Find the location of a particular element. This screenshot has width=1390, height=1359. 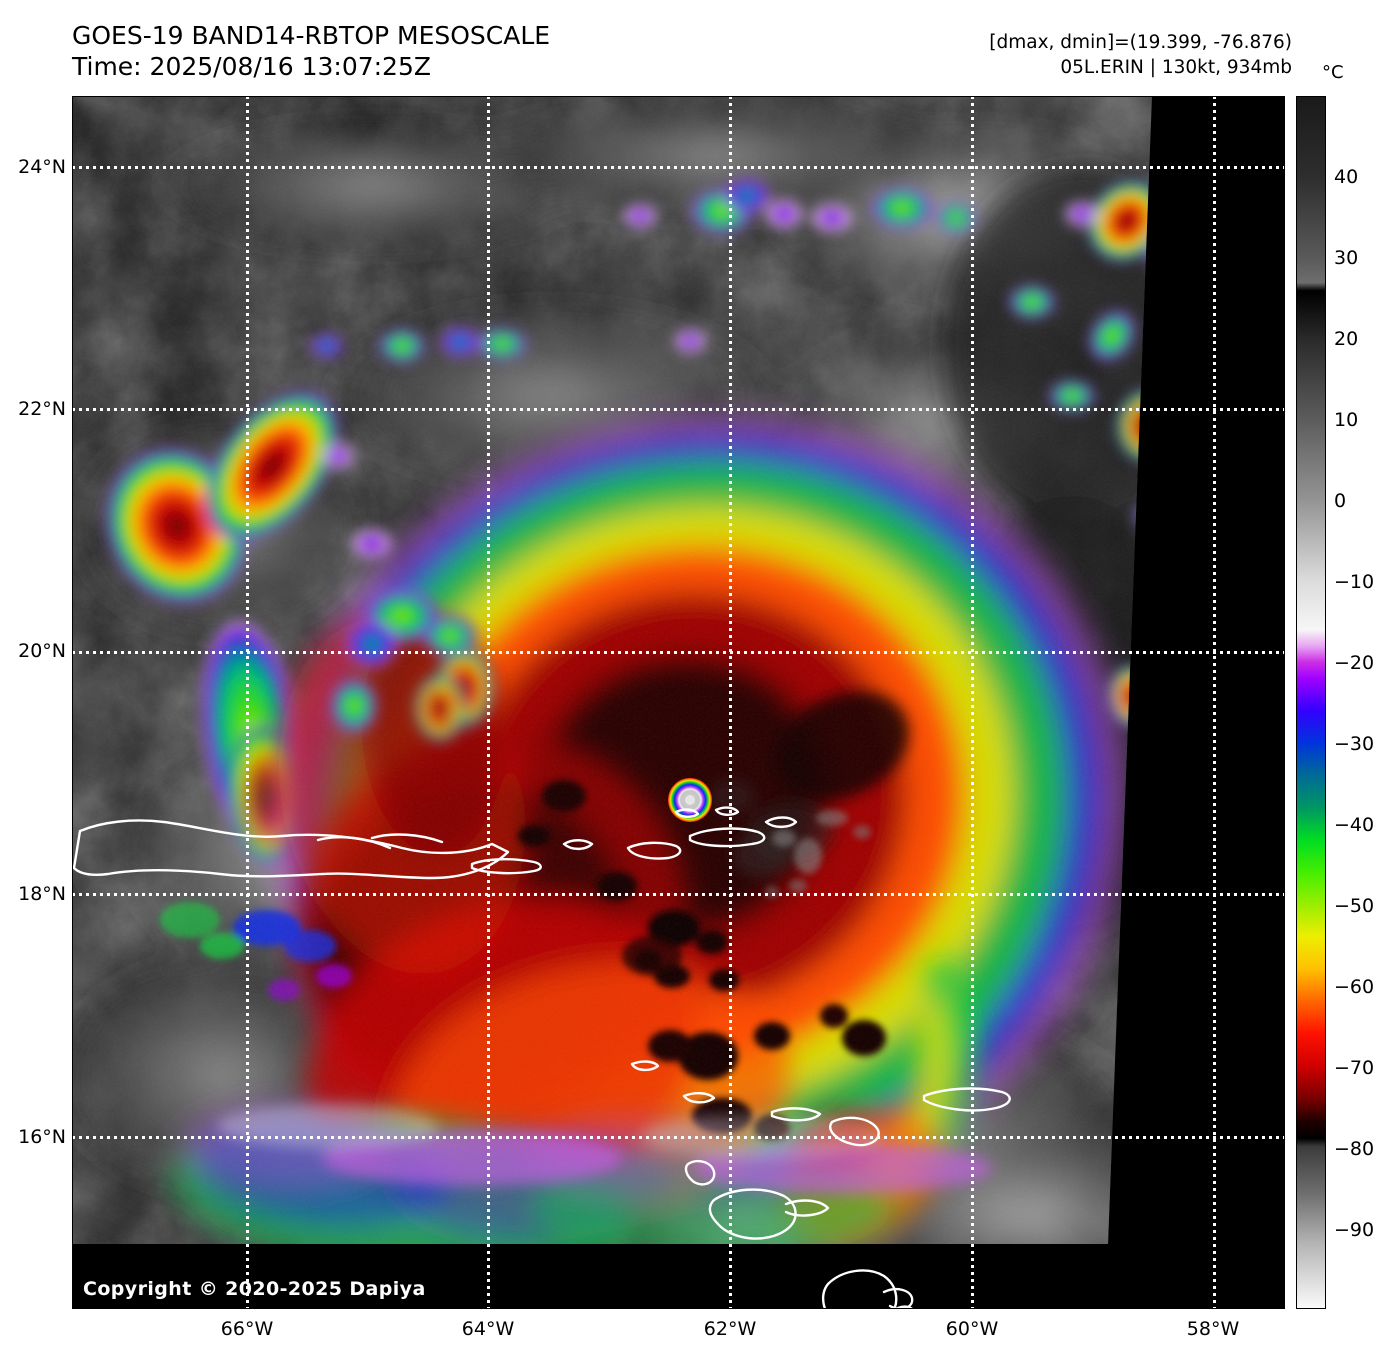

page-title: GOES-19 BAND14-RBTOP MESOSCALE is located at coordinates (311, 35).